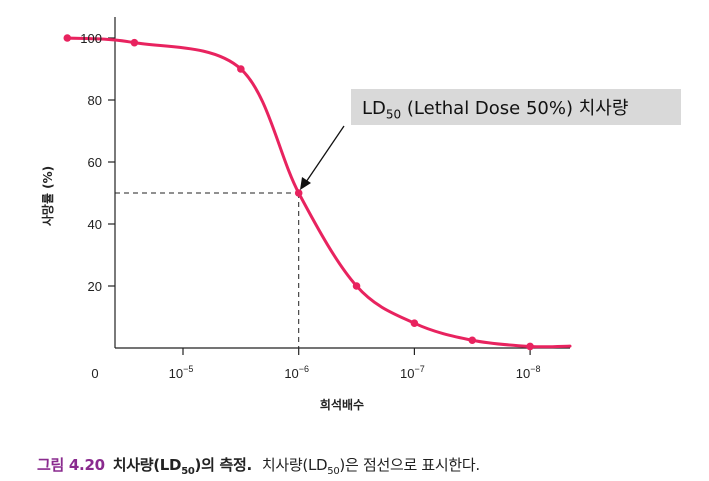 This screenshot has height=481, width=709. Describe the element at coordinates (409, 465) in the screenshot. I see `figure-body-post: )은 점선으로 표시한다.` at that location.